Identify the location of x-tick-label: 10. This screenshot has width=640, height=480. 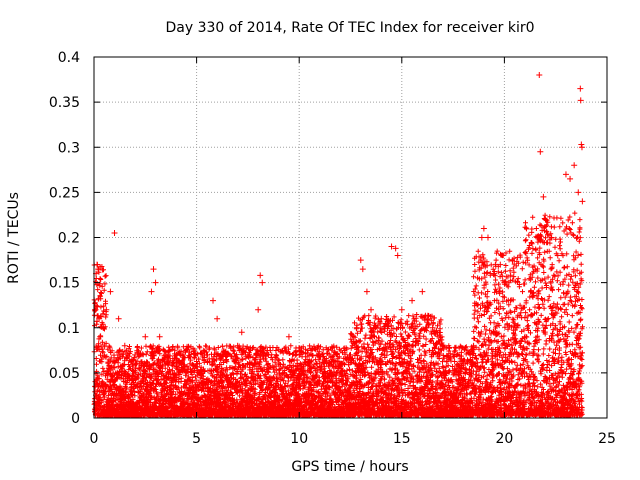
(299, 439).